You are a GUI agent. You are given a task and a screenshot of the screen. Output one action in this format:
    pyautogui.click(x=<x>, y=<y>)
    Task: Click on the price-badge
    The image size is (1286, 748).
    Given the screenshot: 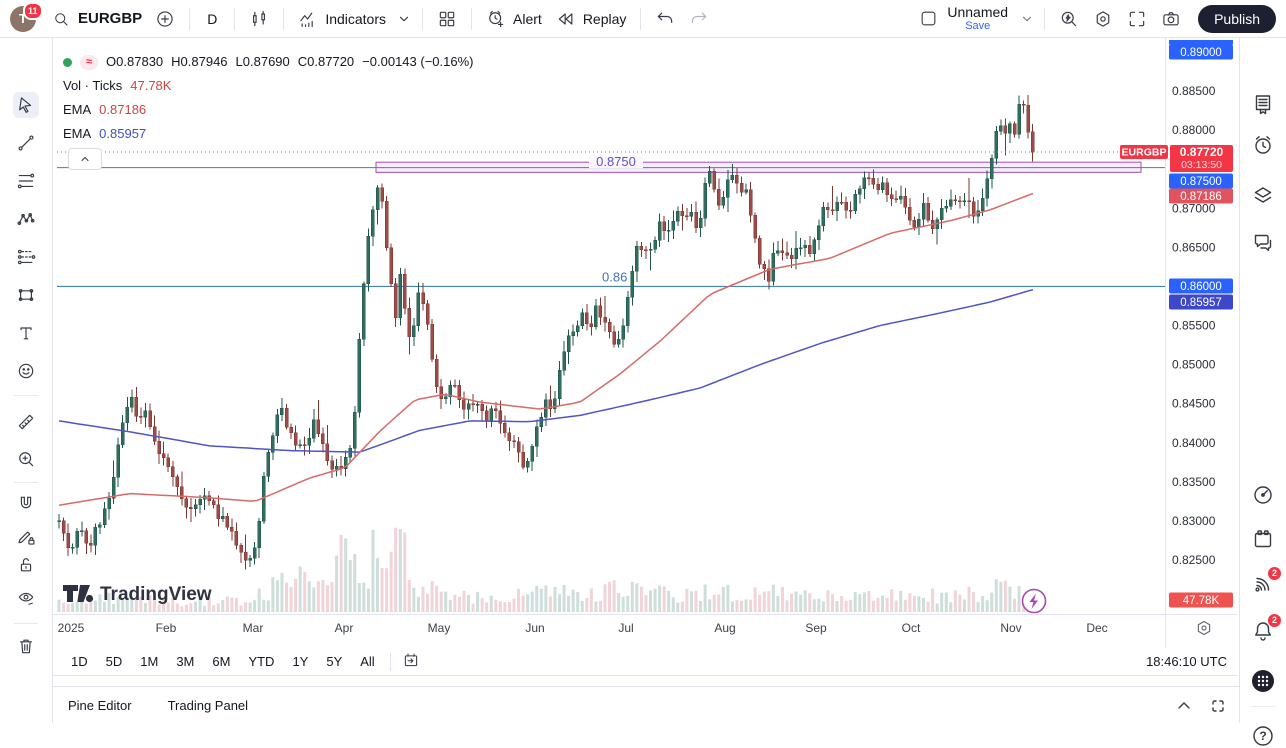 What is the action you would take?
    pyautogui.click(x=1201, y=196)
    